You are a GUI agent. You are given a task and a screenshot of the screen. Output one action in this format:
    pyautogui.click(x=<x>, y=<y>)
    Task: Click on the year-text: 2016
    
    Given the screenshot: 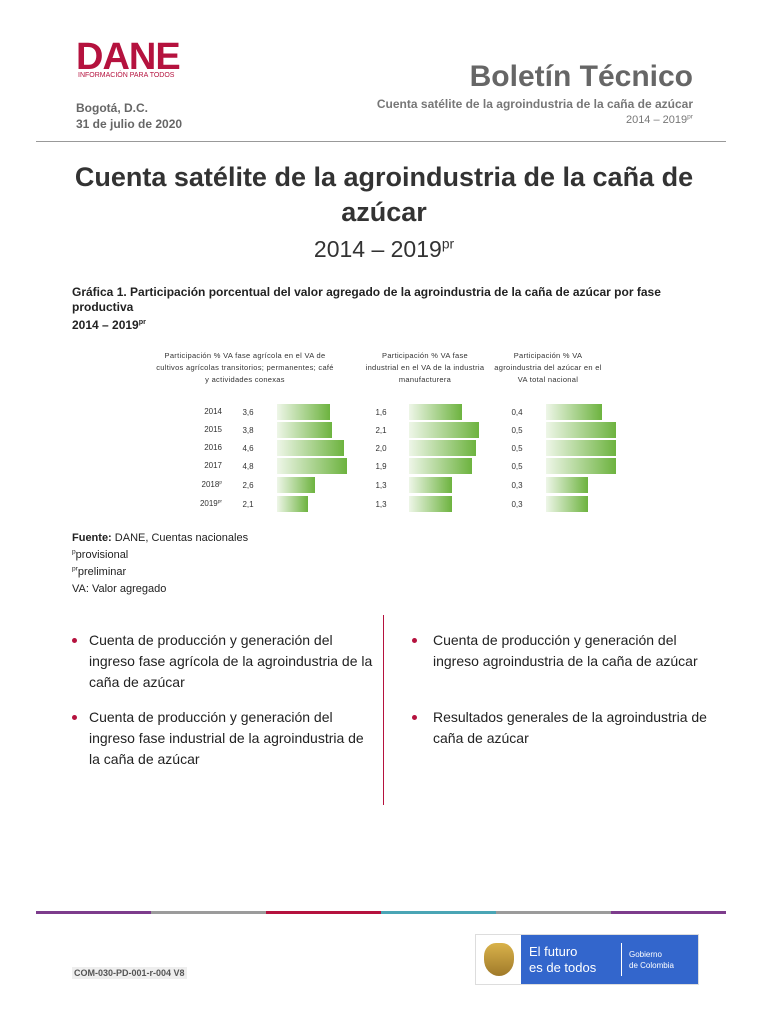 What is the action you would take?
    pyautogui.click(x=213, y=447)
    